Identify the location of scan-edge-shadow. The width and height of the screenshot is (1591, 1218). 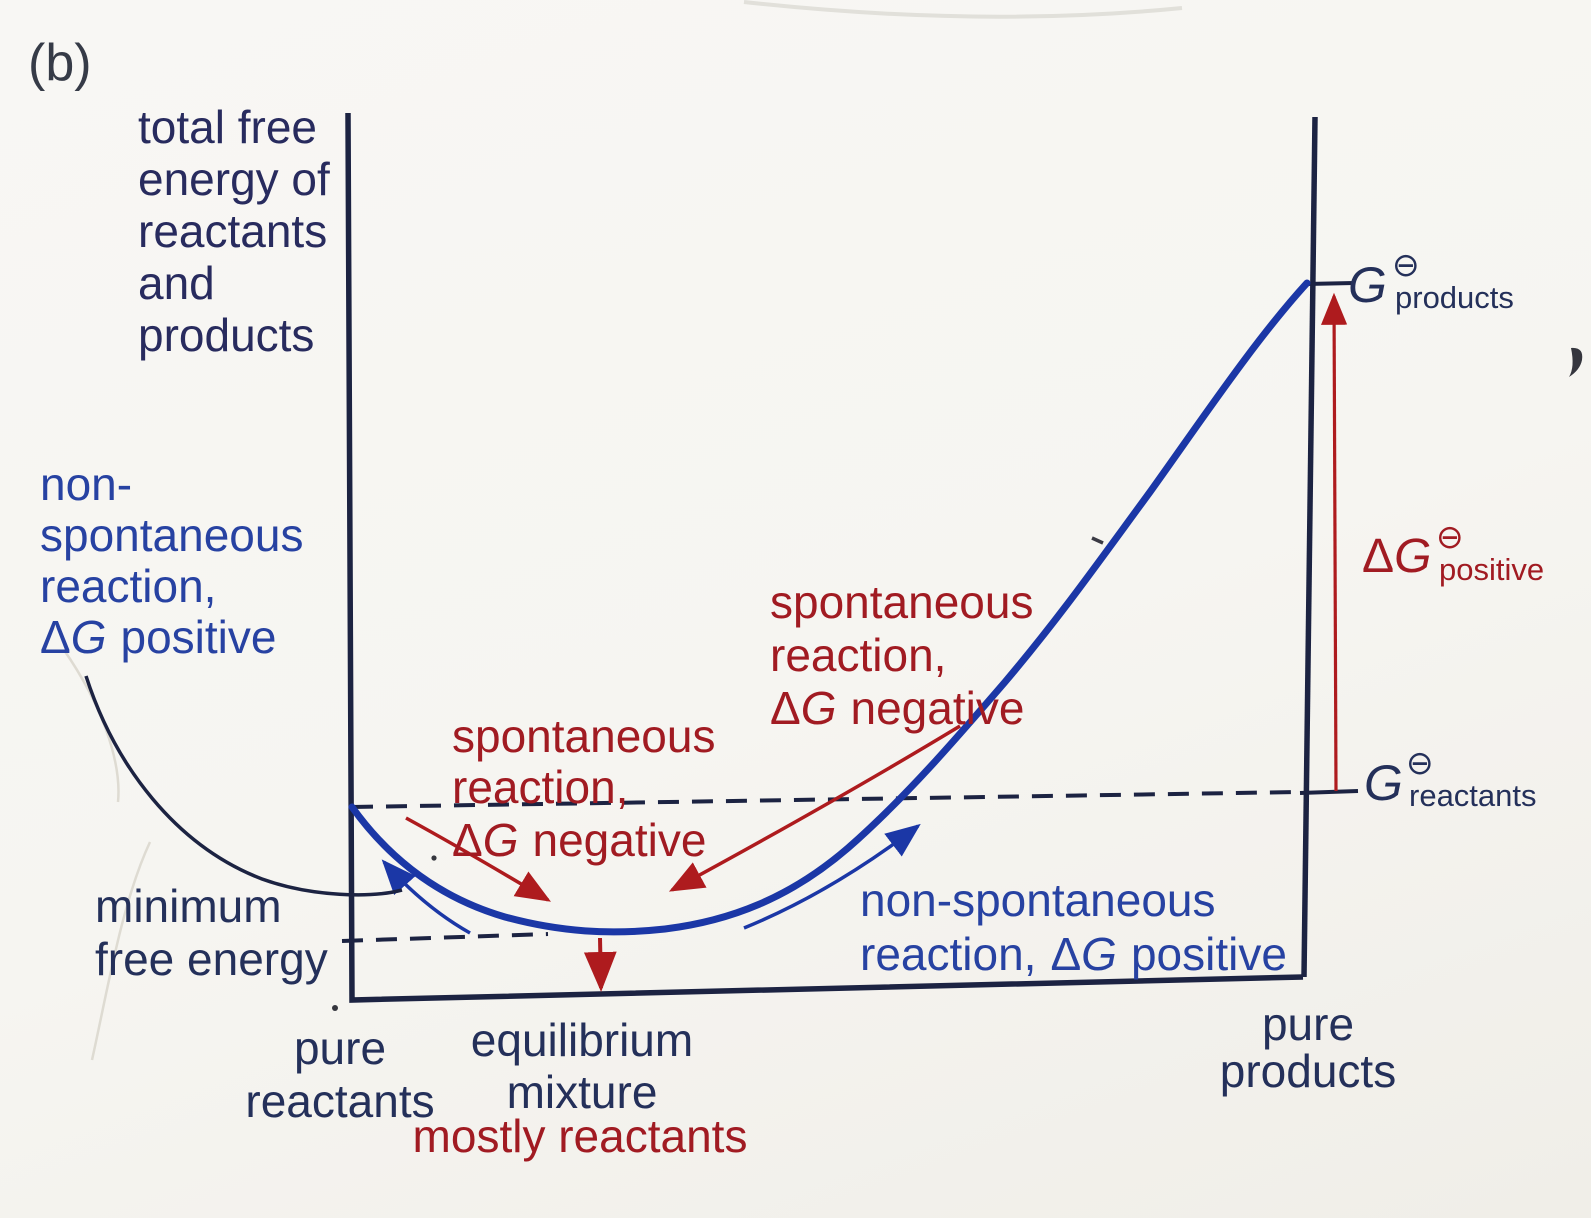
(963, 9).